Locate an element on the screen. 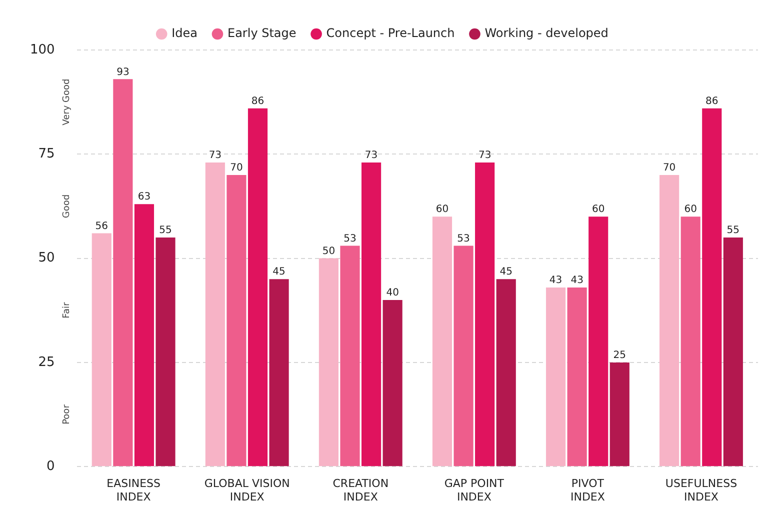  data-label: 50 is located at coordinates (329, 251).